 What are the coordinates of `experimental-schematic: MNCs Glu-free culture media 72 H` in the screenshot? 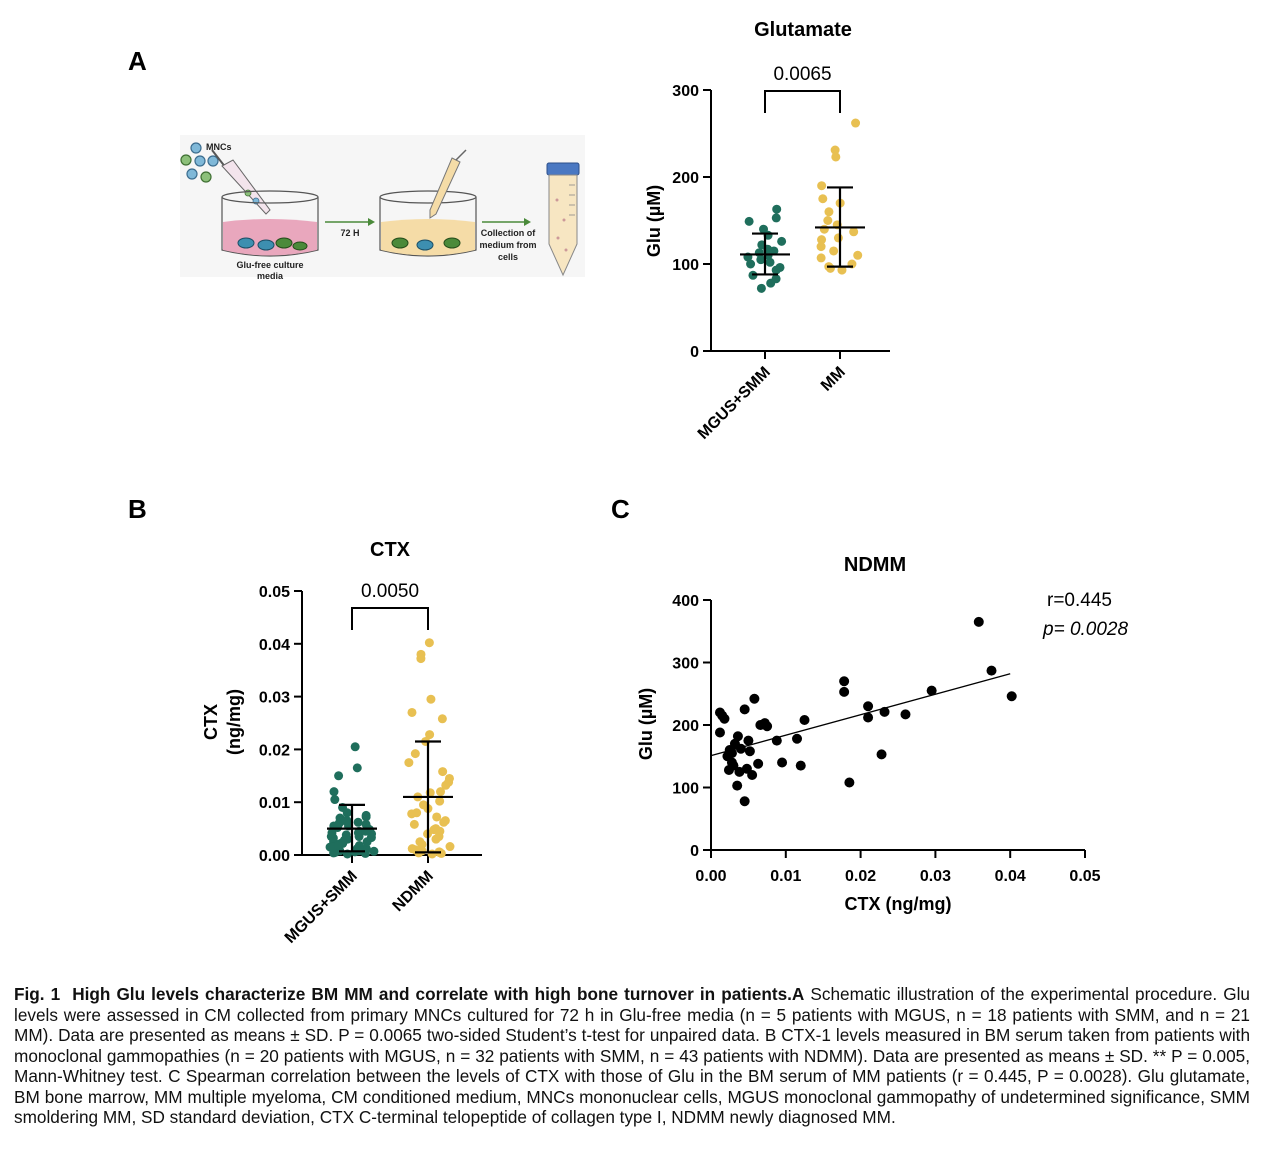 It's located at (382, 208).